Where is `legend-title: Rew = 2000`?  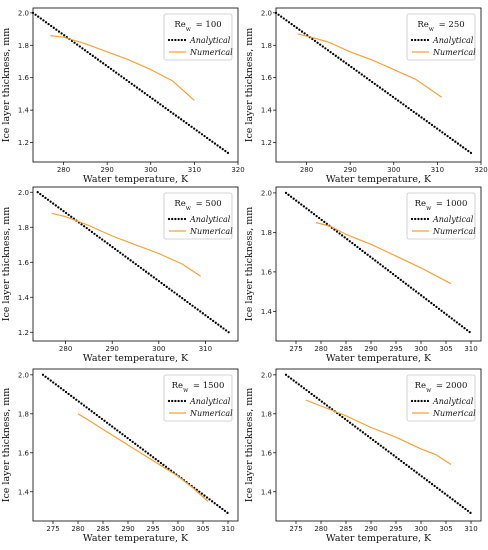 legend-title: Rew = 2000 is located at coordinates (441, 387).